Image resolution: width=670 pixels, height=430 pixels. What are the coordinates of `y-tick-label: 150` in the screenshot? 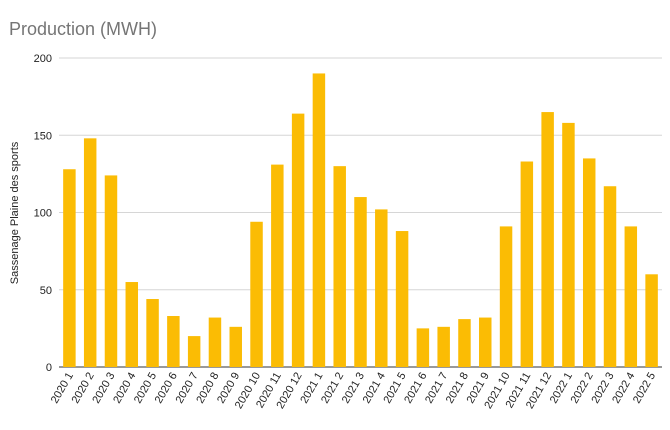 It's located at (43, 136).